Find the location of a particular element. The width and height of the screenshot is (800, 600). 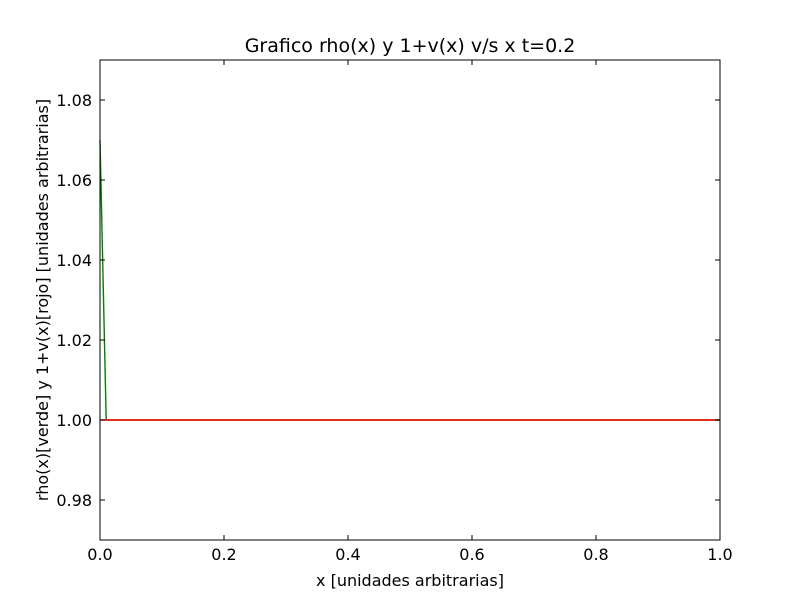

y-tick-label: 0.98 is located at coordinates (74, 500).